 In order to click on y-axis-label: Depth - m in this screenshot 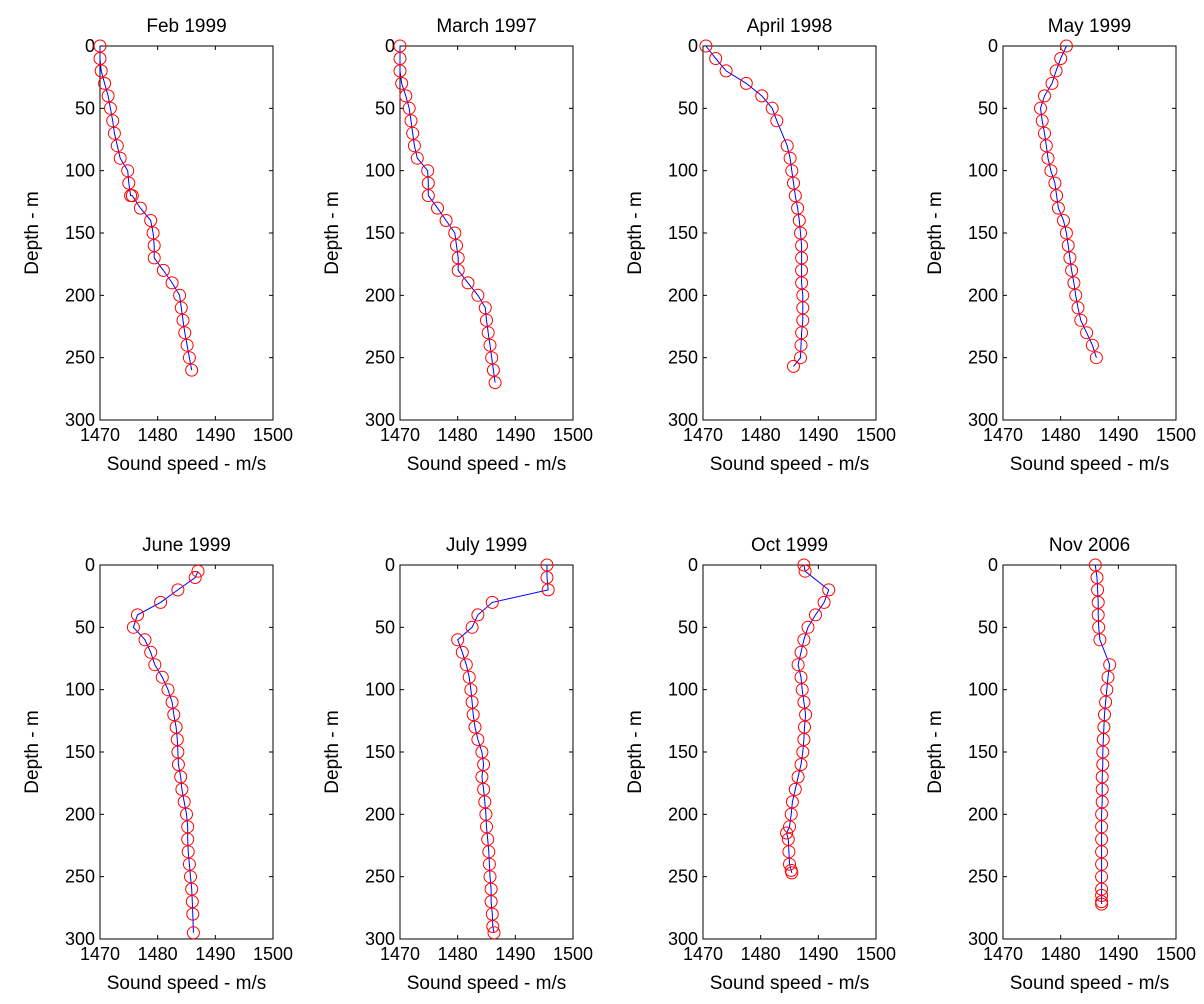, I will do `click(935, 751)`.